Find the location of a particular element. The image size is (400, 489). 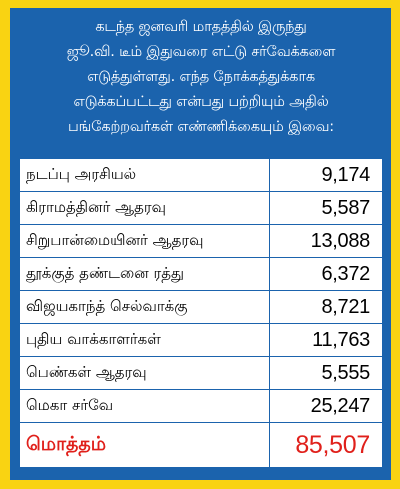

intro-line-5: பங்கேற்றவர்கள் எண்ணிக்கையும் இவை: is located at coordinates (201, 127).